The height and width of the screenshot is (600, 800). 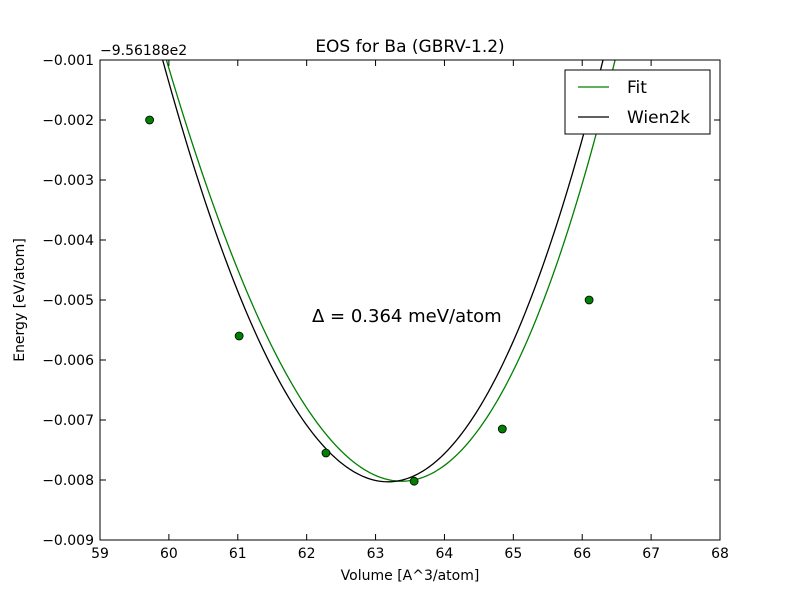 What do you see at coordinates (143, 51) in the screenshot?
I see `y-offset-label: −9.56188e2` at bounding box center [143, 51].